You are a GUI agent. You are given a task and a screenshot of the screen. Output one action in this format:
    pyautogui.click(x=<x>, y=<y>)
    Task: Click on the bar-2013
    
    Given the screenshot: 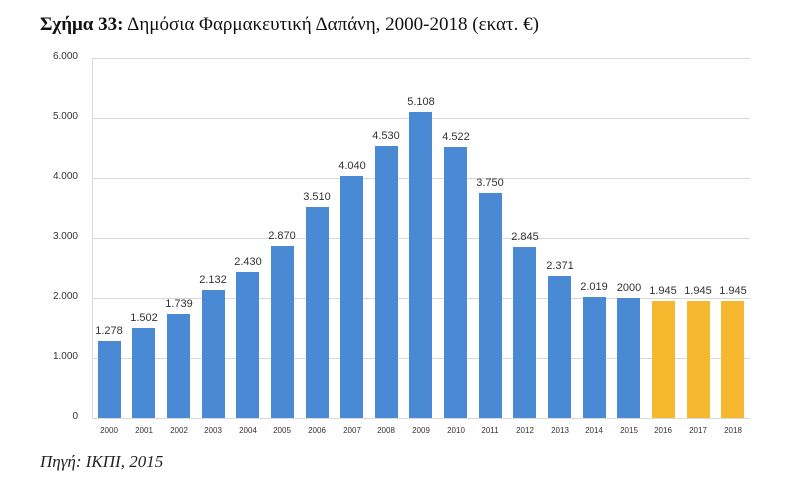 What is the action you would take?
    pyautogui.click(x=559, y=347)
    